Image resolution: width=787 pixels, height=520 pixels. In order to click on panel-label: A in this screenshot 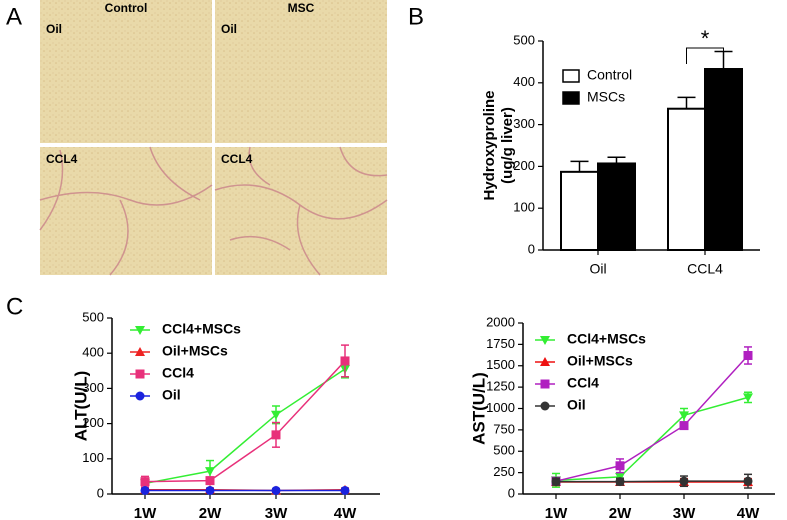, I will do `click(14, 16)`.